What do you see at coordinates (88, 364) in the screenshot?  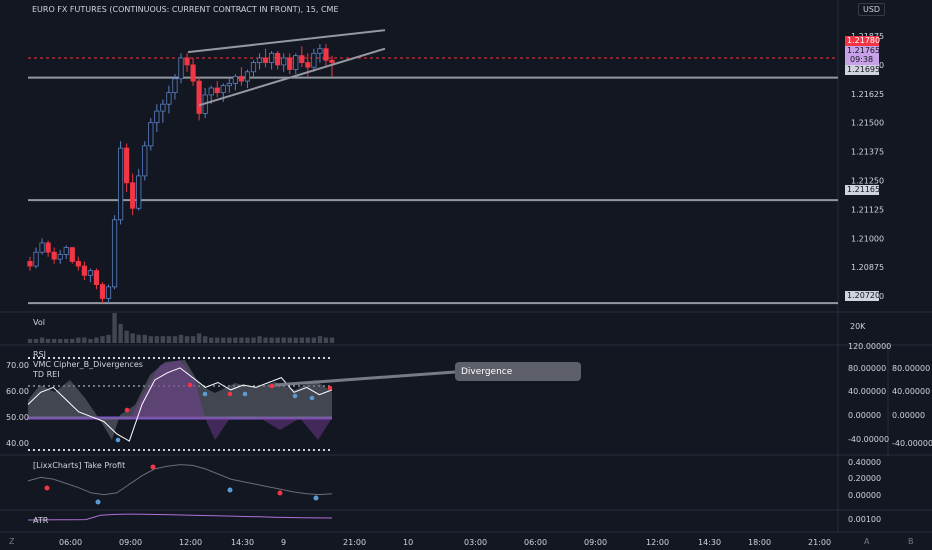 I see `vmc-pane-label: VMC Cipher_B_Divergences` at bounding box center [88, 364].